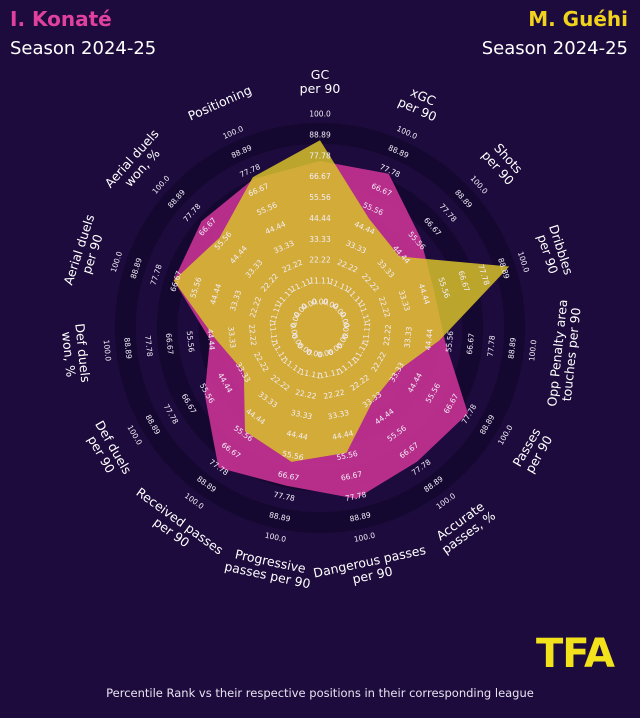  Describe the element at coordinates (555, 35) in the screenshot. I see `right-player-header: M. Guéhi Season 2024-25` at that location.